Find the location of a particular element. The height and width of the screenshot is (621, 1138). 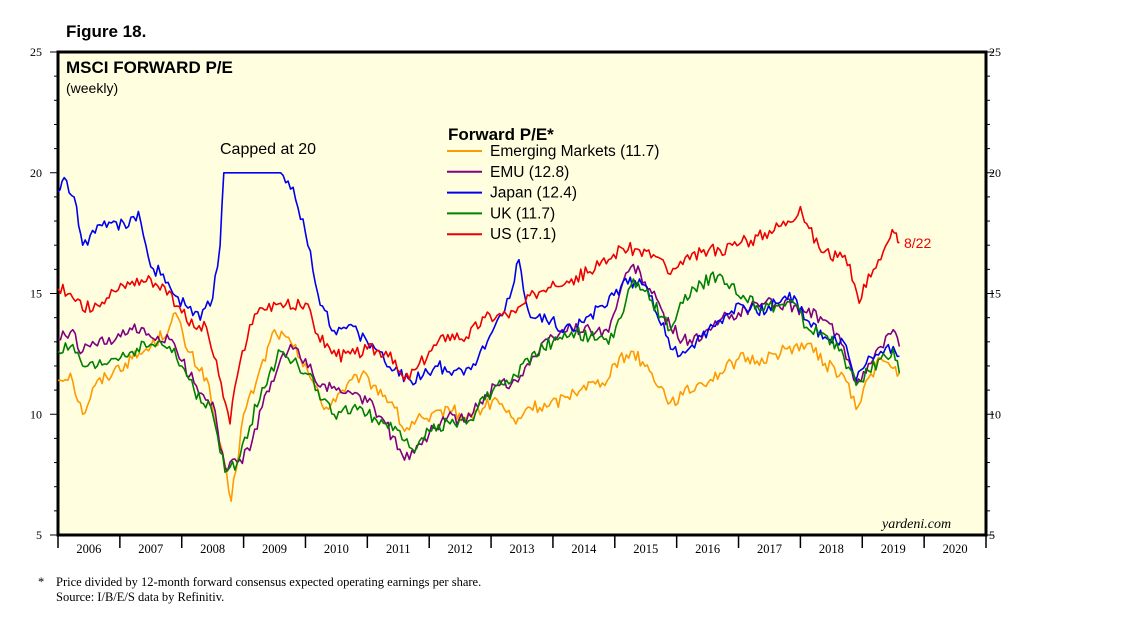

x-tick-label: 2014 is located at coordinates (584, 549).